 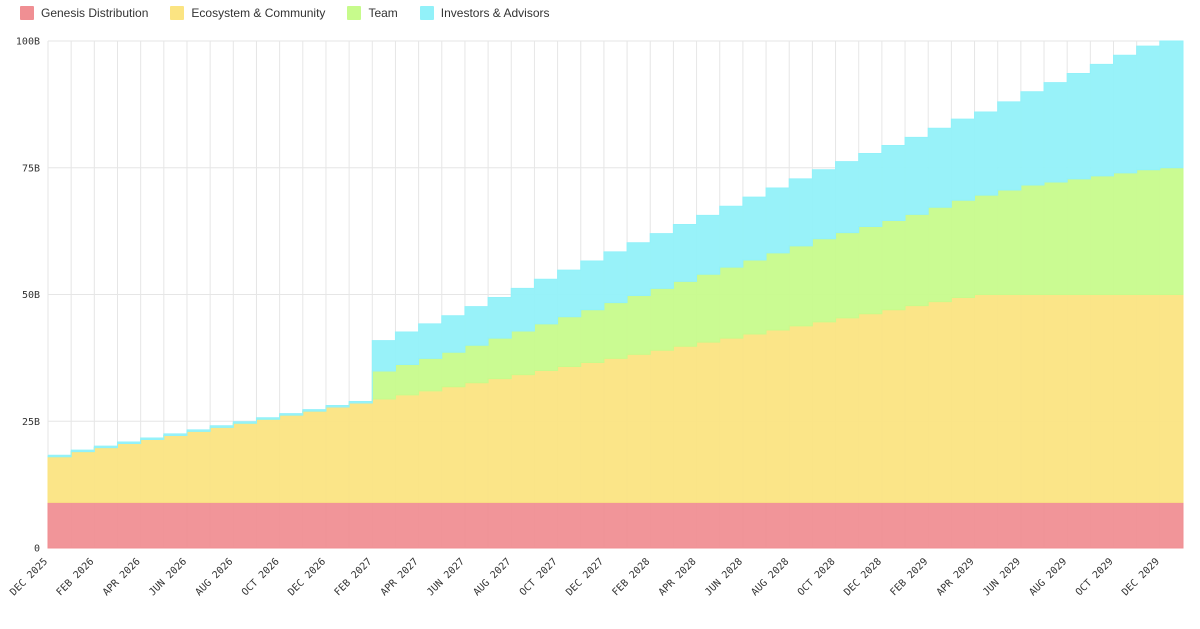 What do you see at coordinates (29, 577) in the screenshot?
I see `x-tick-label: DEC 2025` at bounding box center [29, 577].